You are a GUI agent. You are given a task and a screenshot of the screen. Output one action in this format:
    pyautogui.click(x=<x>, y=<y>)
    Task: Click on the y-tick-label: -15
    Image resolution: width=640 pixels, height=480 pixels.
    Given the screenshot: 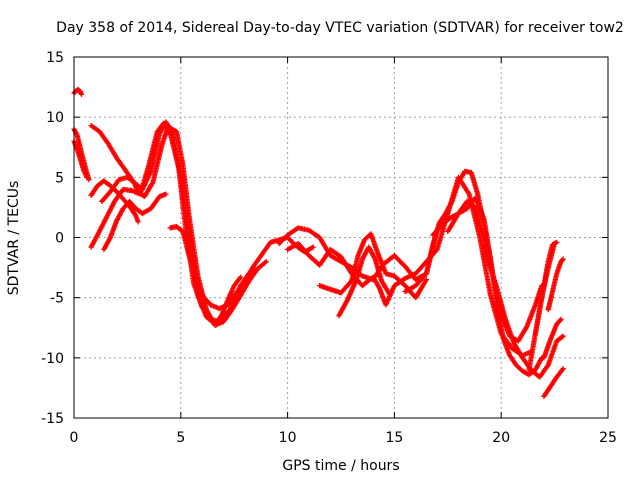 What is the action you would take?
    pyautogui.click(x=52, y=419)
    